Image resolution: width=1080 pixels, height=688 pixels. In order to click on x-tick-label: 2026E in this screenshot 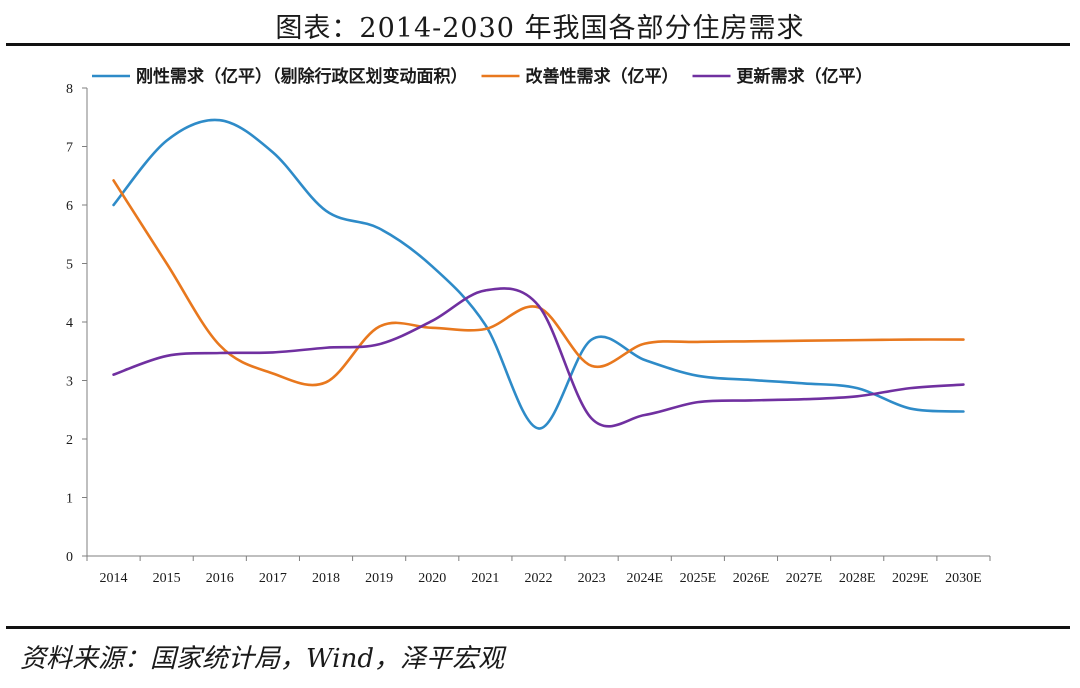, I will do `click(751, 578)`.